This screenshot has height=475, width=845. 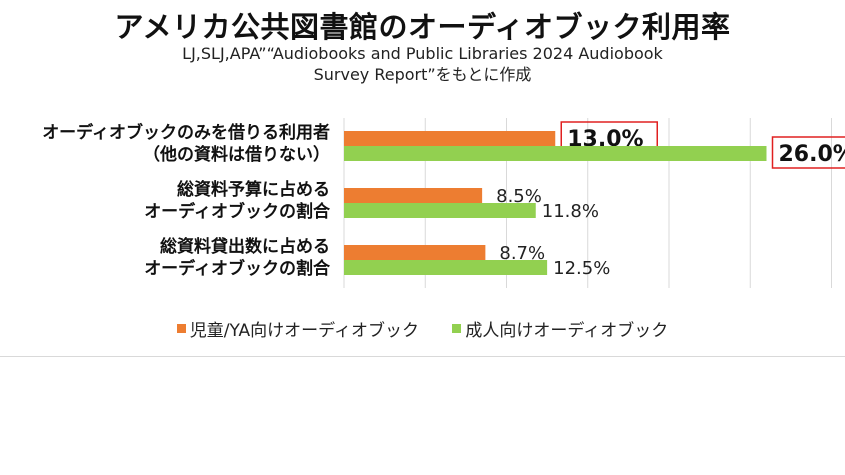 I want to click on legend-item-children: 児童/YA向けオーディオブック, so click(x=297, y=328).